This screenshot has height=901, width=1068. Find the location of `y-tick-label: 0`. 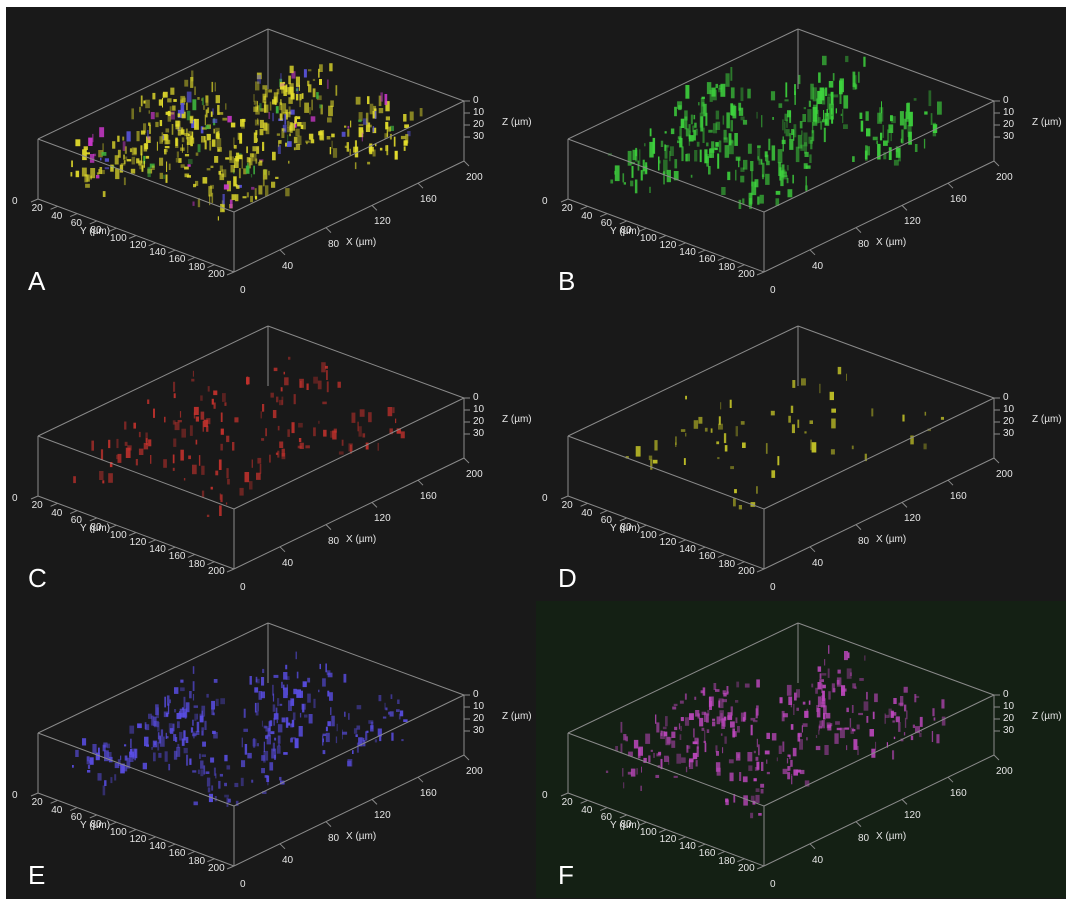

y-tick-label: 0 is located at coordinates (545, 201).